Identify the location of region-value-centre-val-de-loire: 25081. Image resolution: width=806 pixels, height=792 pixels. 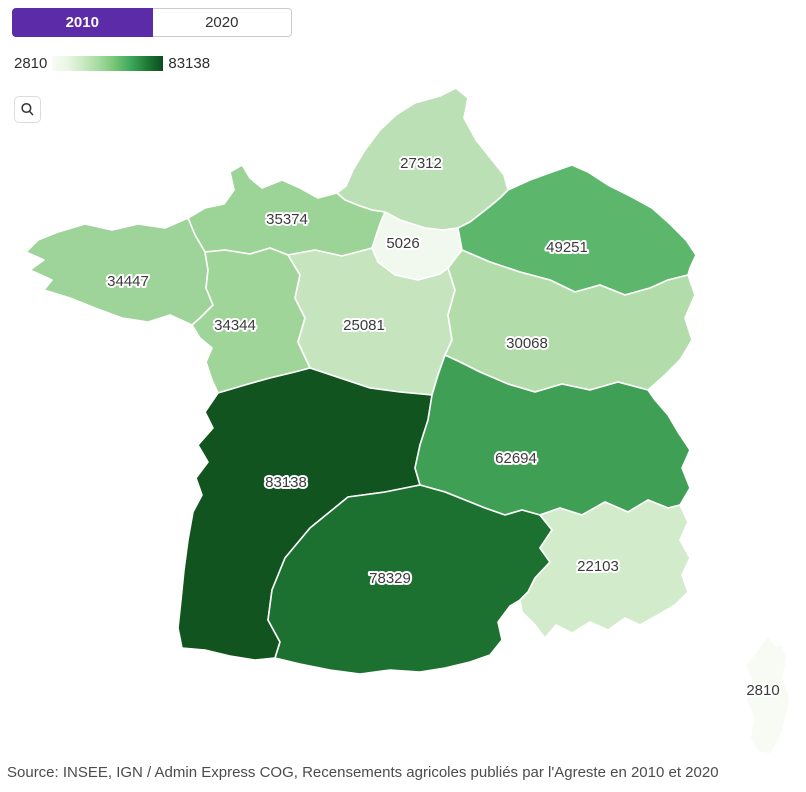
(364, 325).